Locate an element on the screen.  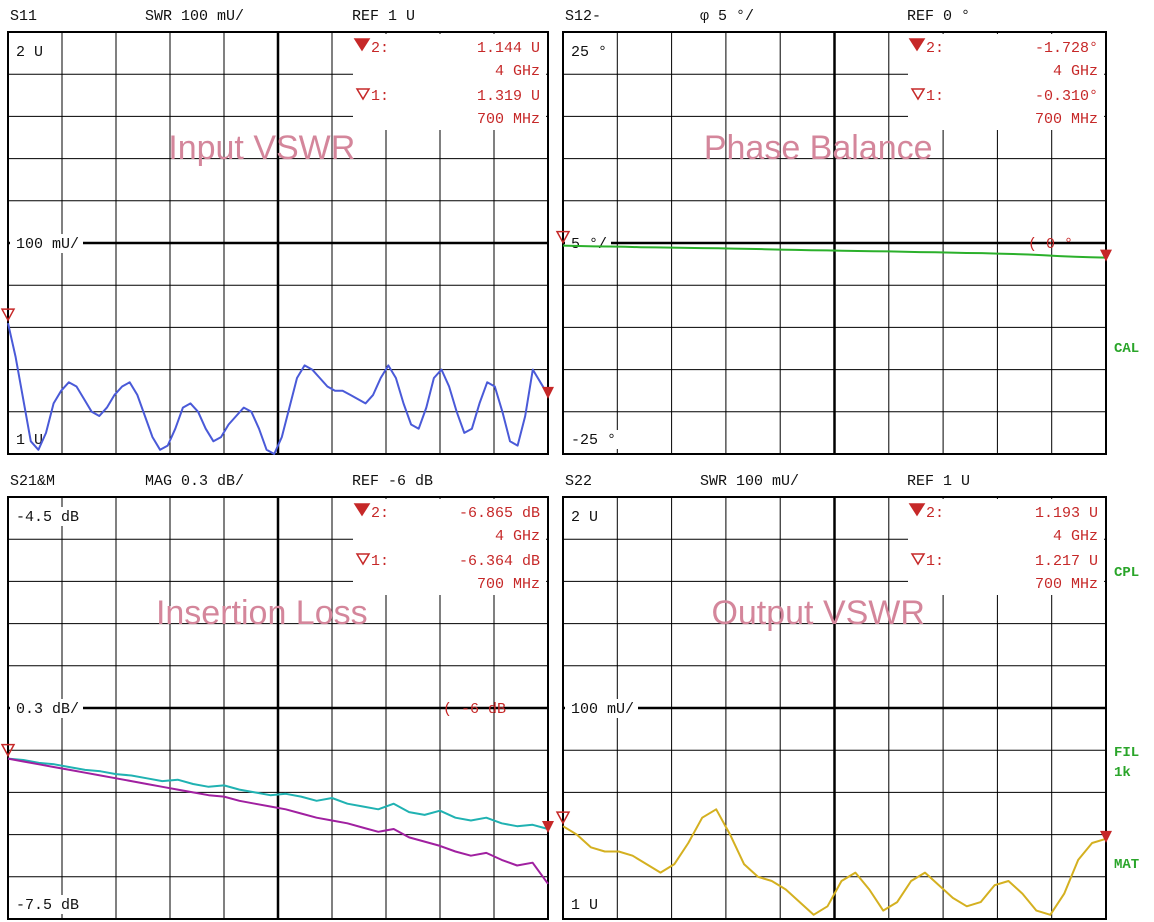
side-label: CPL is located at coordinates (1126, 573).